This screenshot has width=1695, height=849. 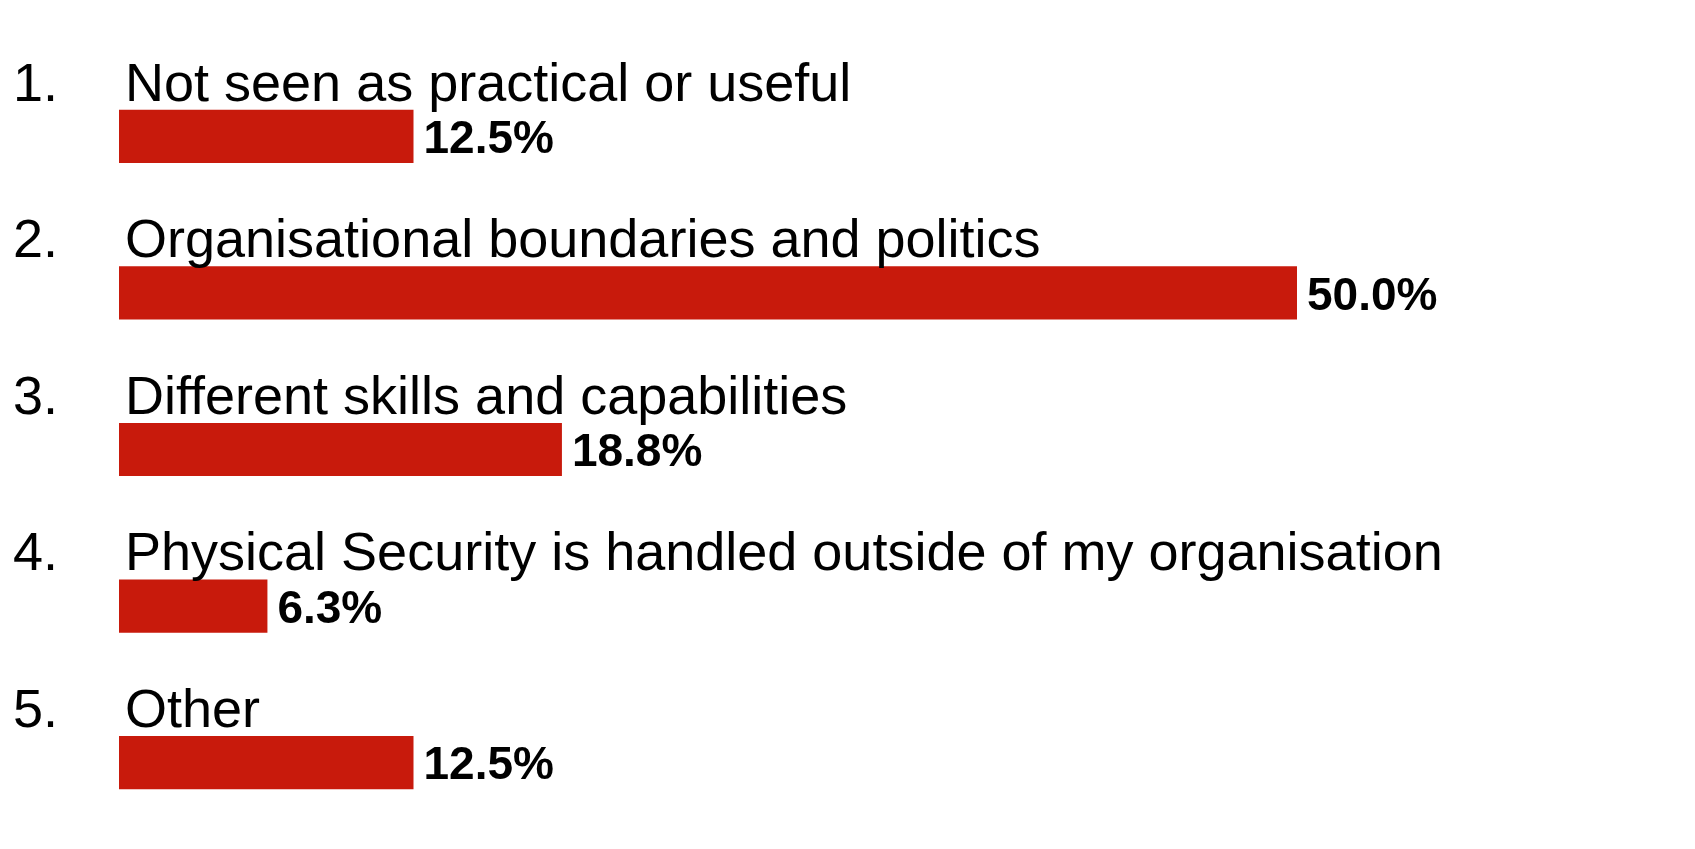 I want to click on category-label: 1. Not seen as practical or useful, so click(x=432, y=81).